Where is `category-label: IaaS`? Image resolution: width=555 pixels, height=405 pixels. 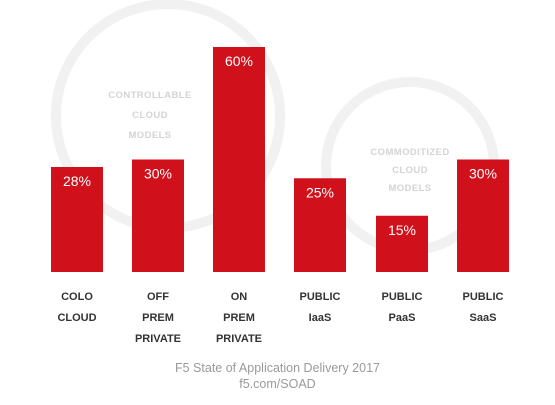
category-label: IaaS is located at coordinates (320, 318).